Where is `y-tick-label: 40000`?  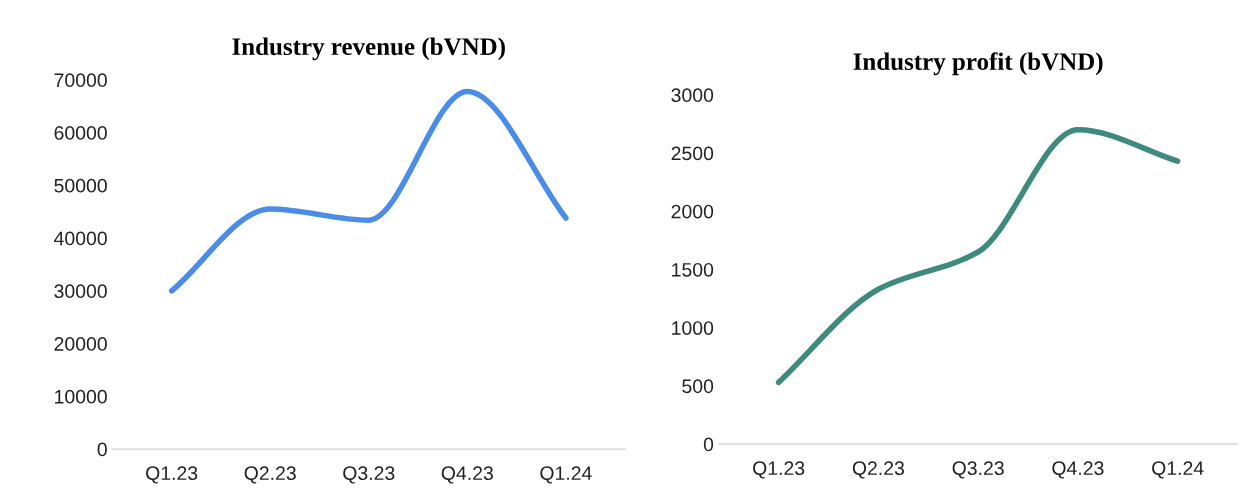
y-tick-label: 40000 is located at coordinates (80, 238).